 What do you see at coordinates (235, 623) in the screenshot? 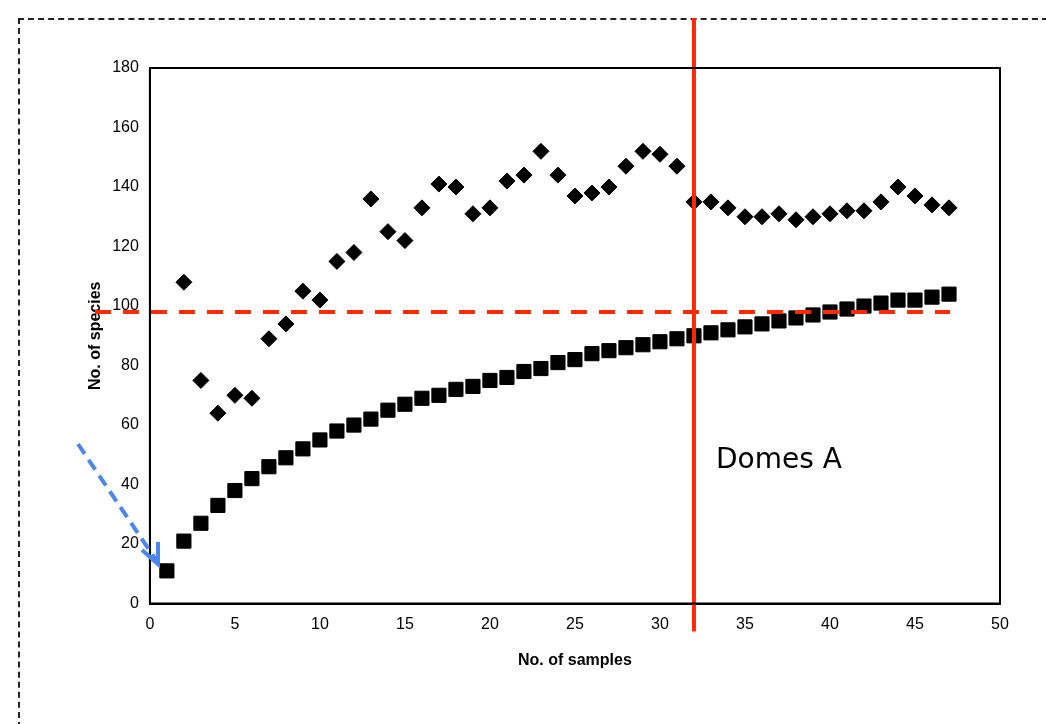
I see `x-tick-label: 5` at bounding box center [235, 623].